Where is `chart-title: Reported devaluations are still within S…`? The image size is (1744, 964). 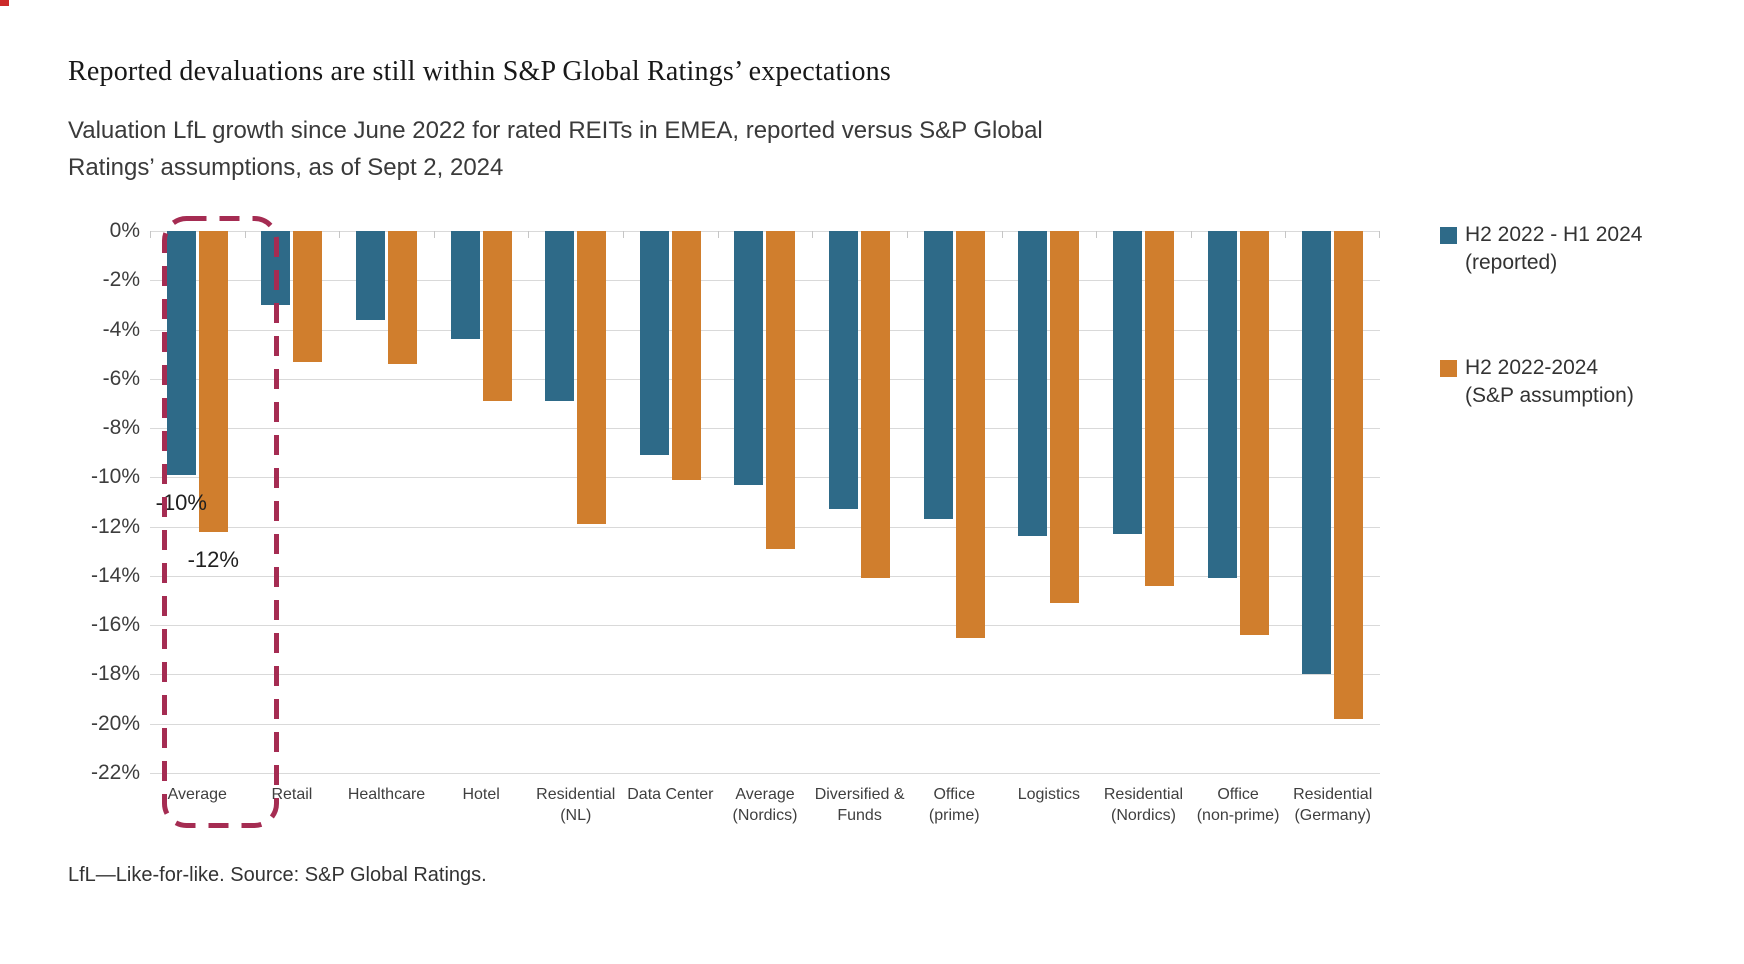
chart-title: Reported devaluations are still within S… is located at coordinates (479, 71).